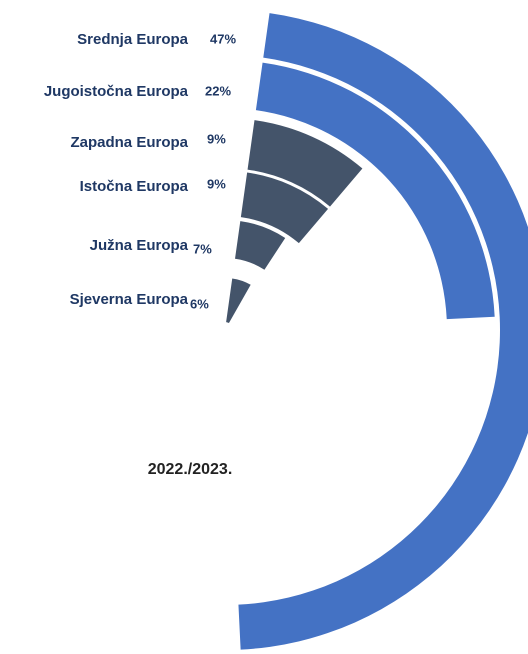  I want to click on value-label: 6%, so click(199, 303).